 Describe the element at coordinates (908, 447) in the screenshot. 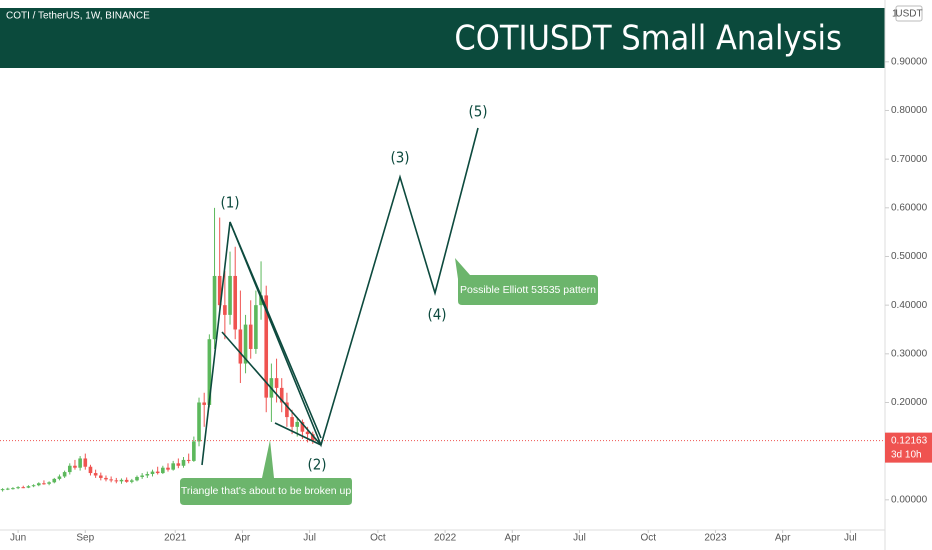

I see `last-price-box` at that location.